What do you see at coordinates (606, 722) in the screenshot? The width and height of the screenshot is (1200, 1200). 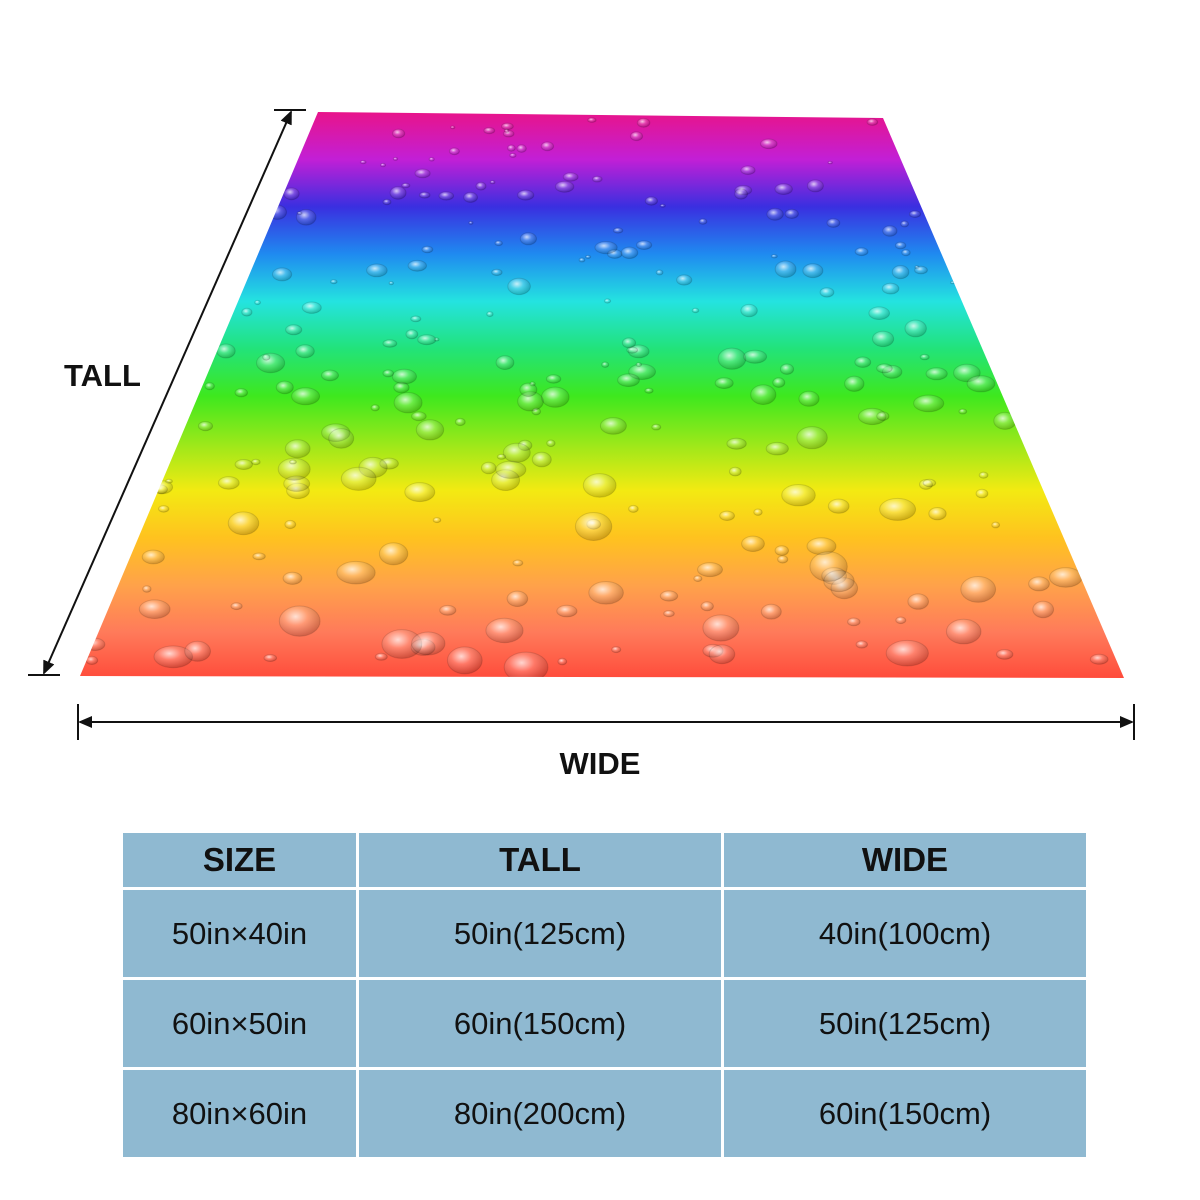 I see `wide-dimension-arrow` at bounding box center [606, 722].